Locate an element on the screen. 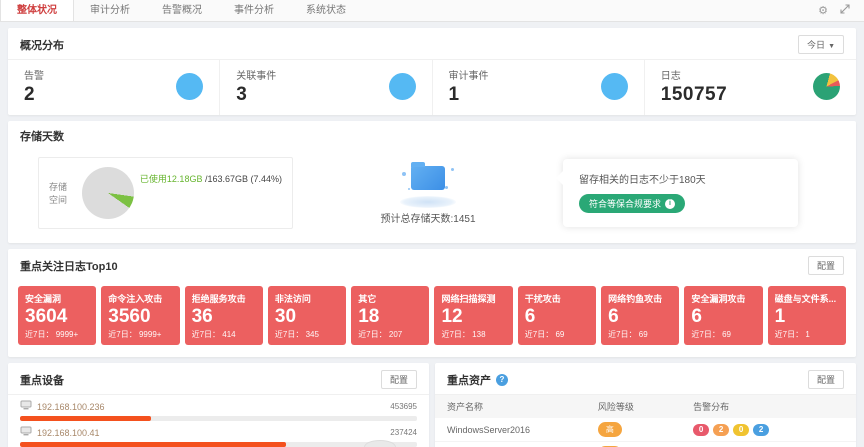 The height and width of the screenshot is (447, 864). tab-label: 告警概况 is located at coordinates (182, 10).